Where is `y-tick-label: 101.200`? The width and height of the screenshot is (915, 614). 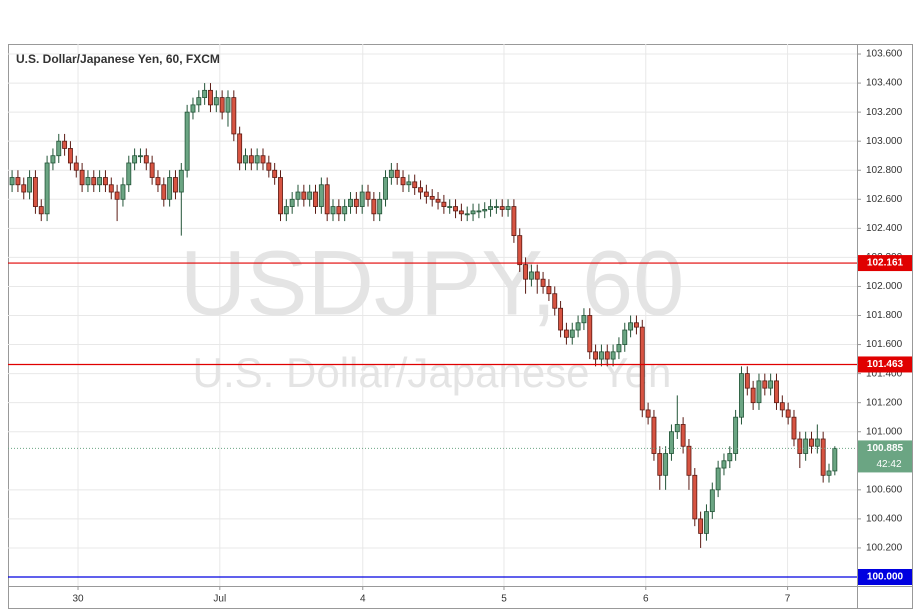
y-tick-label: 101.200 is located at coordinates (884, 402).